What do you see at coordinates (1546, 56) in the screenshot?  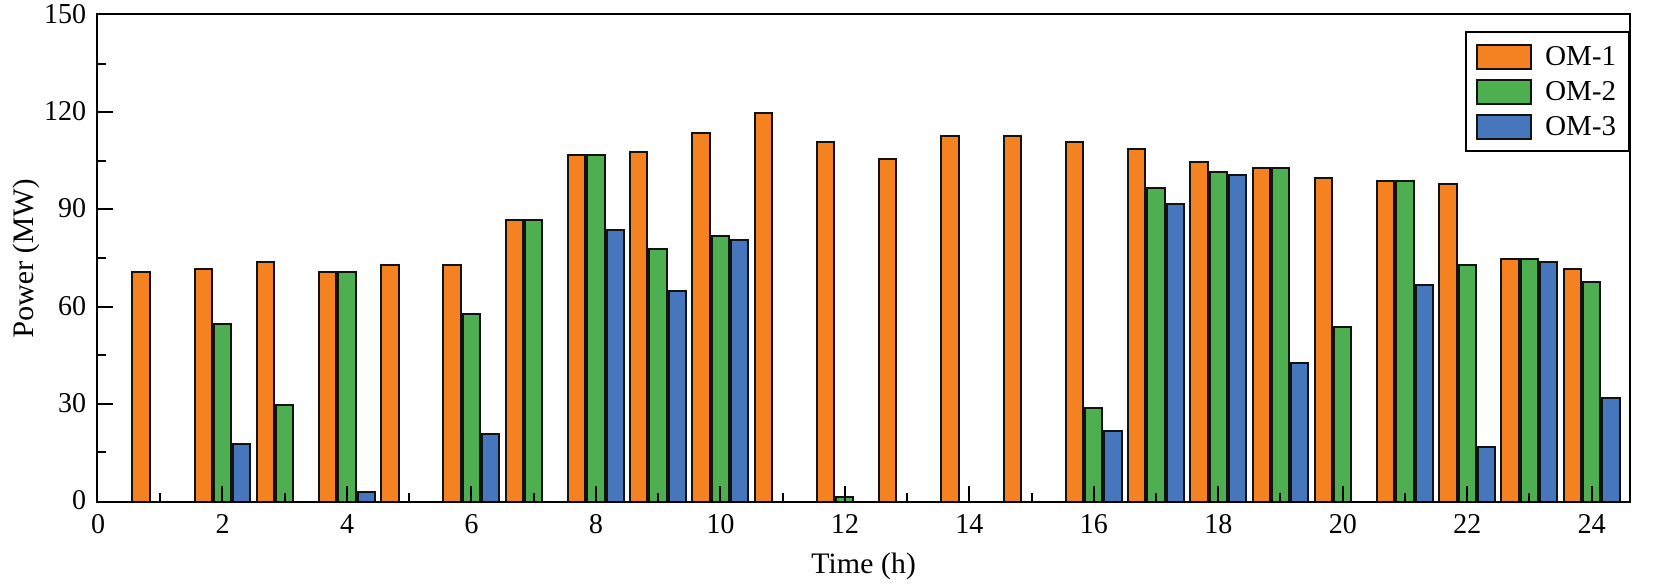 I see `legend-row-om-1: OM-1` at bounding box center [1546, 56].